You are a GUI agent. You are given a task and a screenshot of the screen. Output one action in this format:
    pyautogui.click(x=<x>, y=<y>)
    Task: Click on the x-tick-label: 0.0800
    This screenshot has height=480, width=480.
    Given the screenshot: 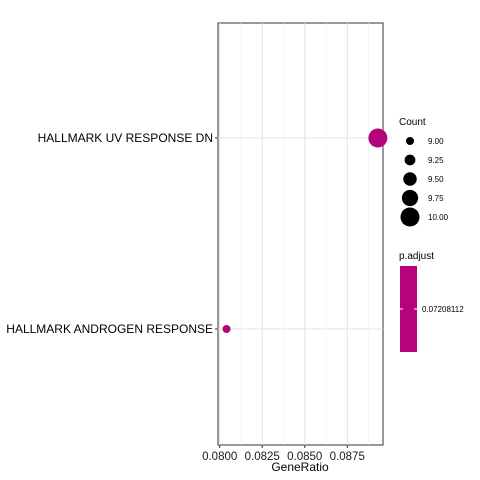 What is the action you would take?
    pyautogui.click(x=219, y=457)
    